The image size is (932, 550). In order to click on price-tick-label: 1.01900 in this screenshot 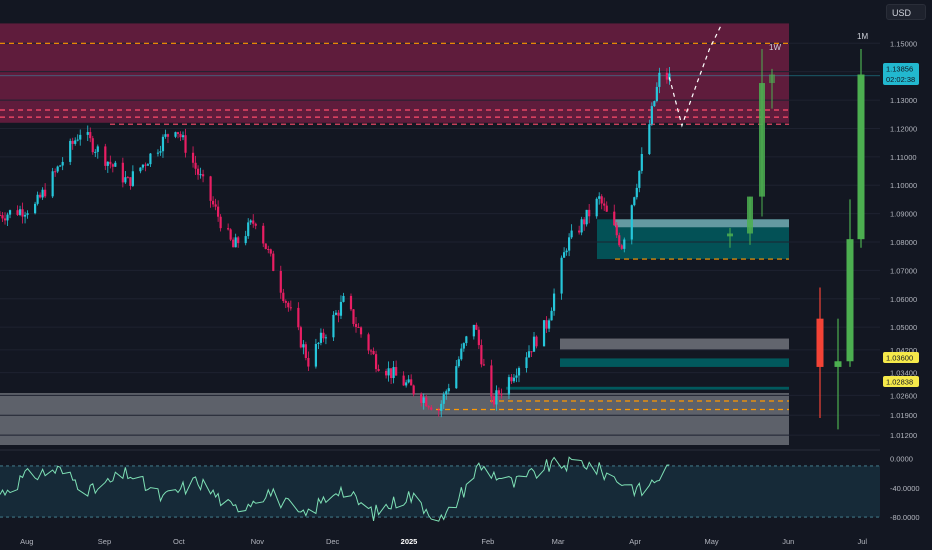, I will do `click(903, 415)`.